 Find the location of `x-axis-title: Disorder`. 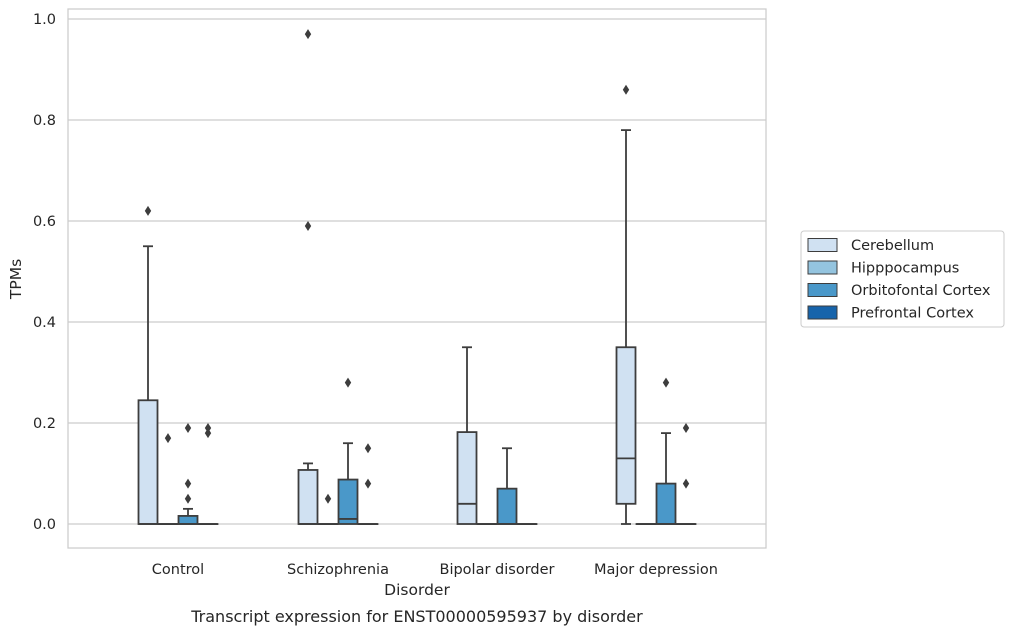

x-axis-title: Disorder is located at coordinates (417, 590).